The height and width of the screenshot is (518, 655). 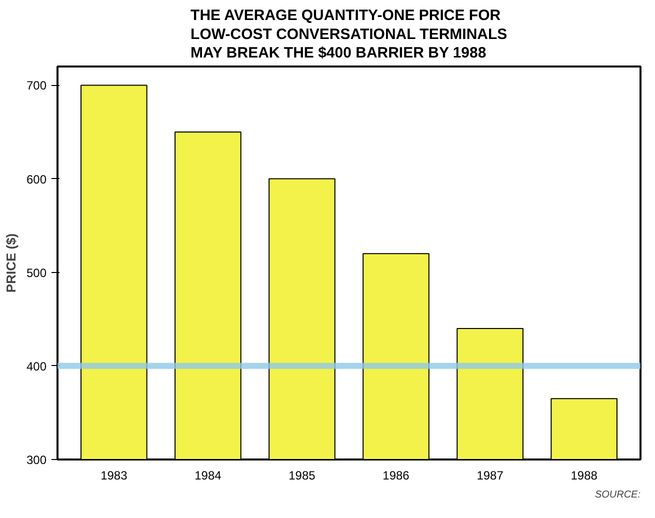 What do you see at coordinates (36, 85) in the screenshot?
I see `y-tick-label: 700` at bounding box center [36, 85].